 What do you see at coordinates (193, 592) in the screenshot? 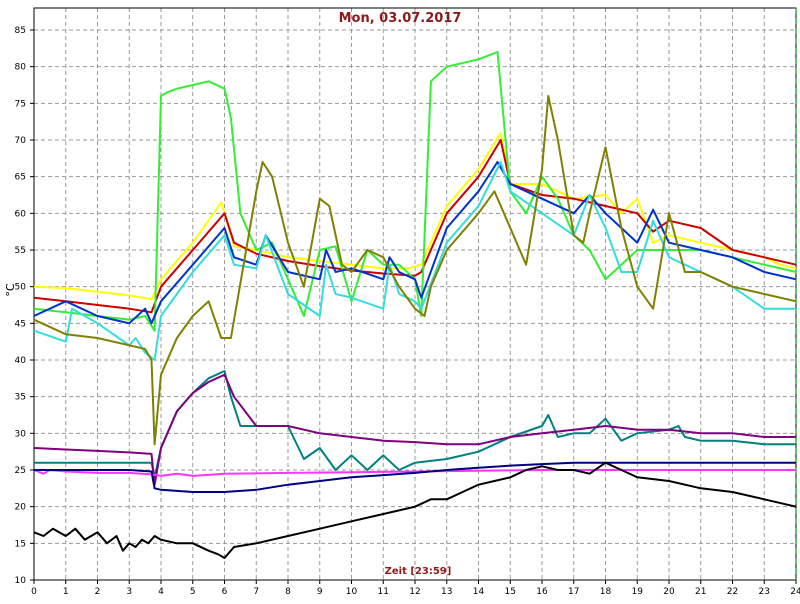
I see `x-tick-label: 5` at bounding box center [193, 592].